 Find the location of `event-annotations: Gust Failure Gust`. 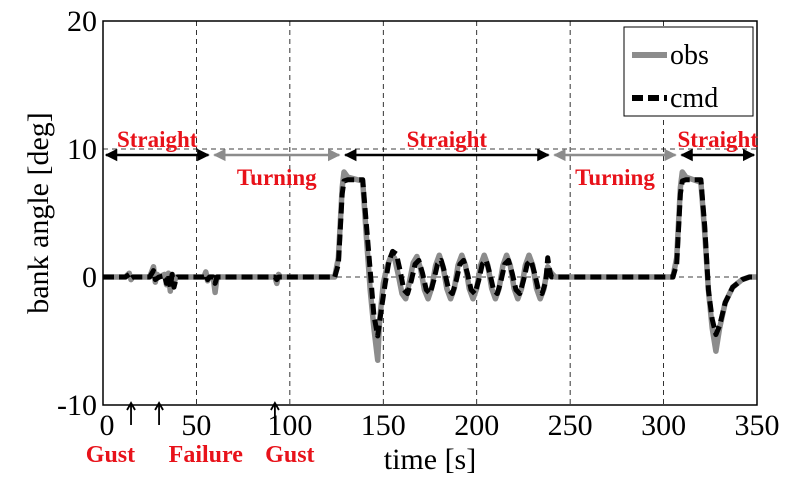

event-annotations: Gust Failure Gust is located at coordinates (200, 434).